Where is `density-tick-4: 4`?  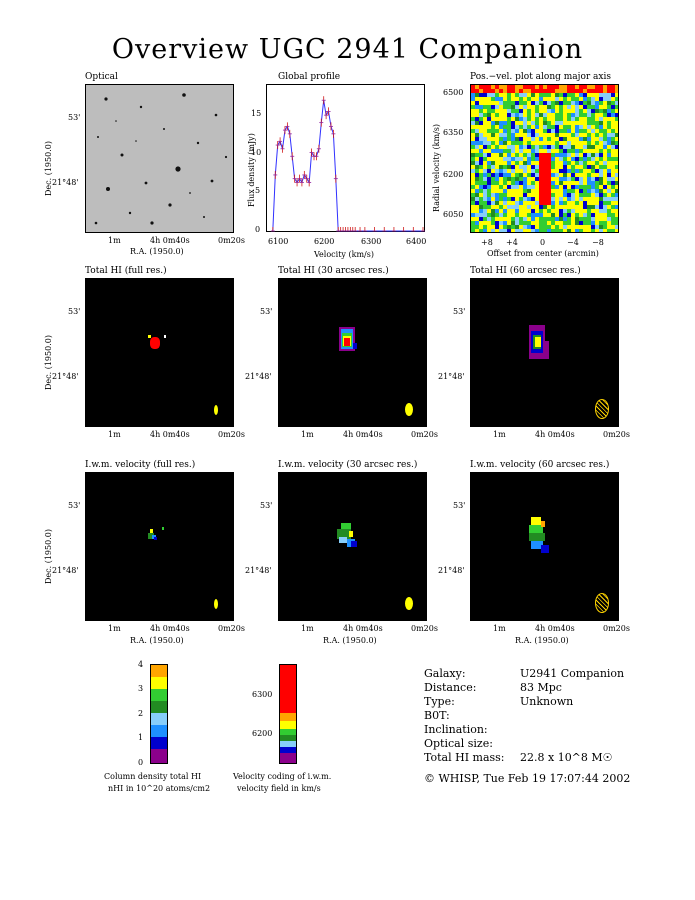
density-tick-4: 4 is located at coordinates (141, 664).